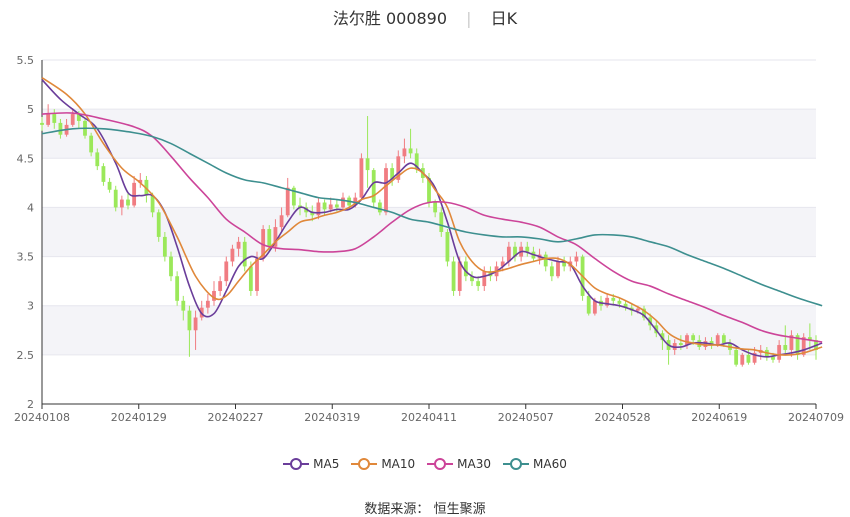  Describe the element at coordinates (550, 464) in the screenshot. I see `legend-label: MA60` at that location.